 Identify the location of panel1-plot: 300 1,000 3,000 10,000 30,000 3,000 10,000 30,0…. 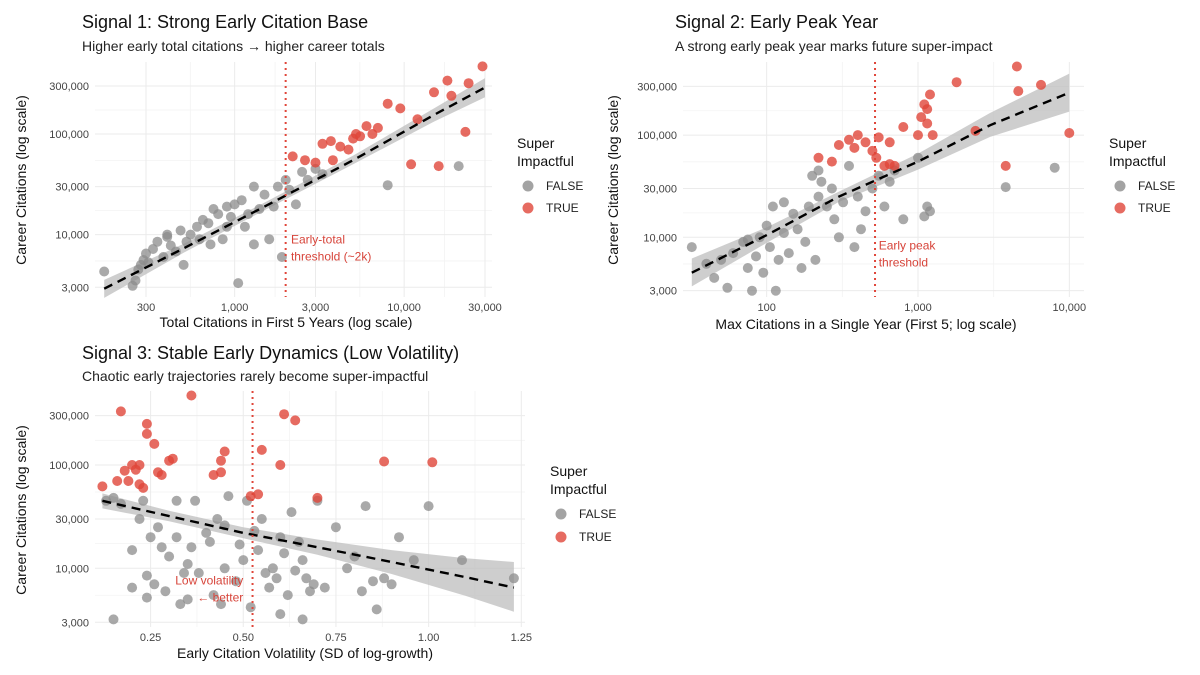
(275, 187).